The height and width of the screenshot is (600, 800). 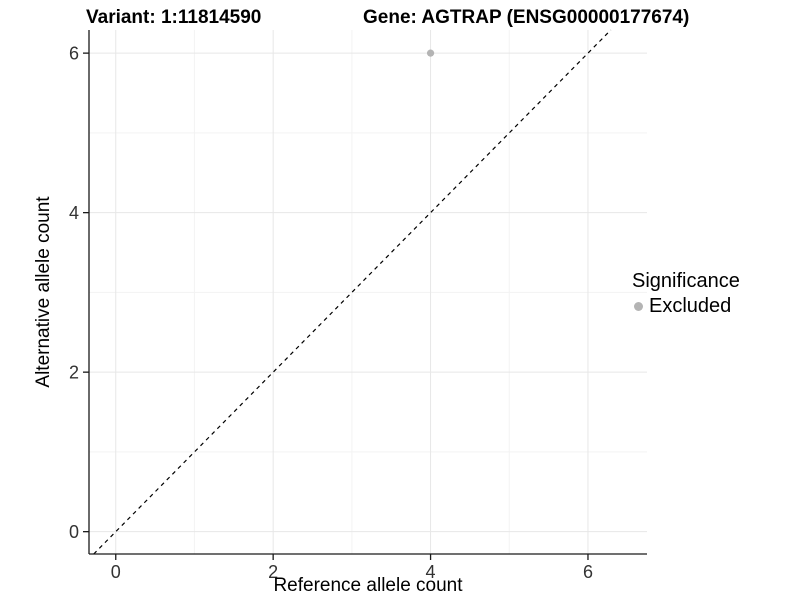 I want to click on x-tick-label: 4, so click(x=431, y=572).